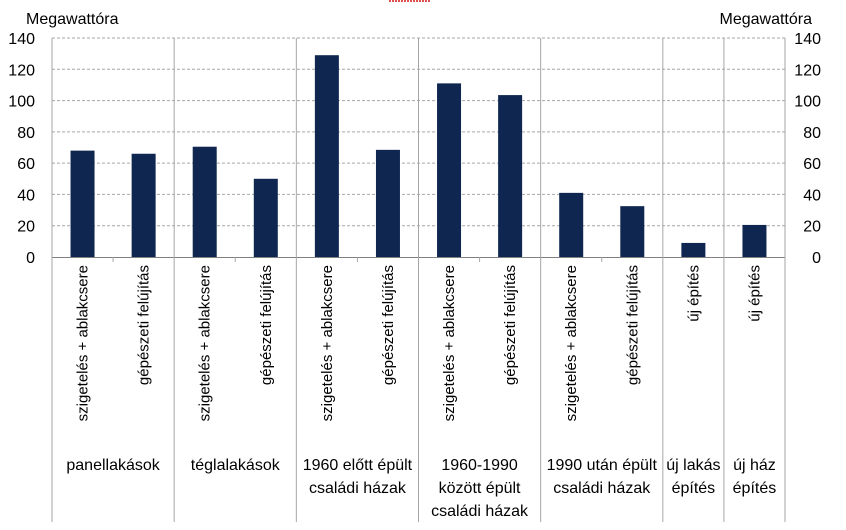 Image resolution: width=846 pixels, height=530 pixels. I want to click on group-label-line: 1990 után épült, so click(602, 465).